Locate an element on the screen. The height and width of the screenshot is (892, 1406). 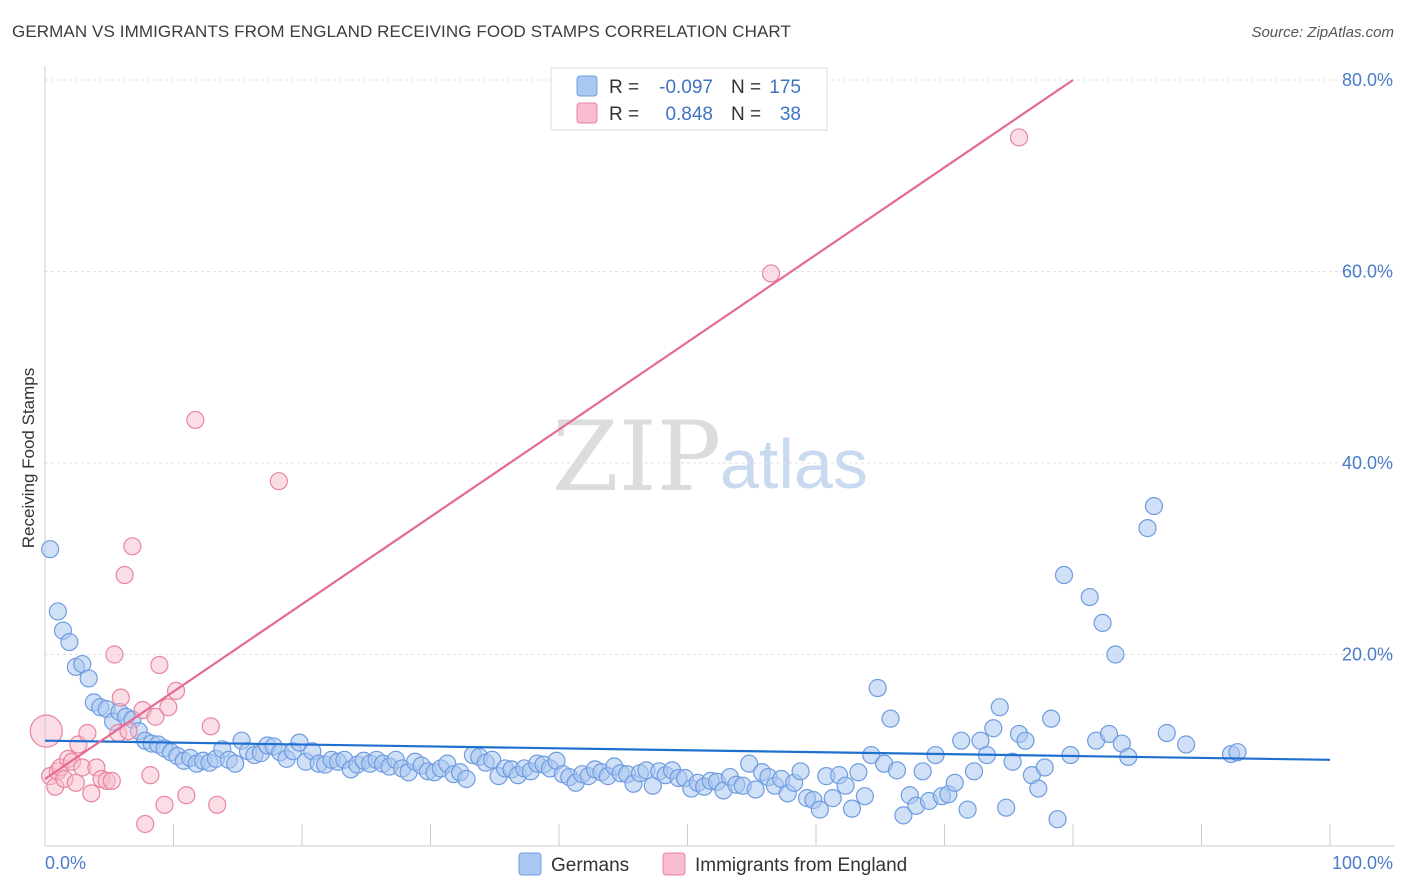
correlation-legend: R = -0.097 N = 175 R = 0.848 N = 38 is located at coordinates (689, 99).